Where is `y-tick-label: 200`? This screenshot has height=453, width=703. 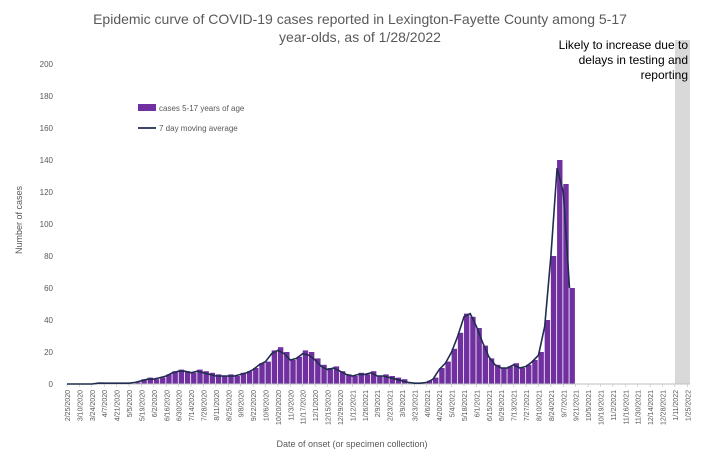
y-tick-label: 200 is located at coordinates (47, 64).